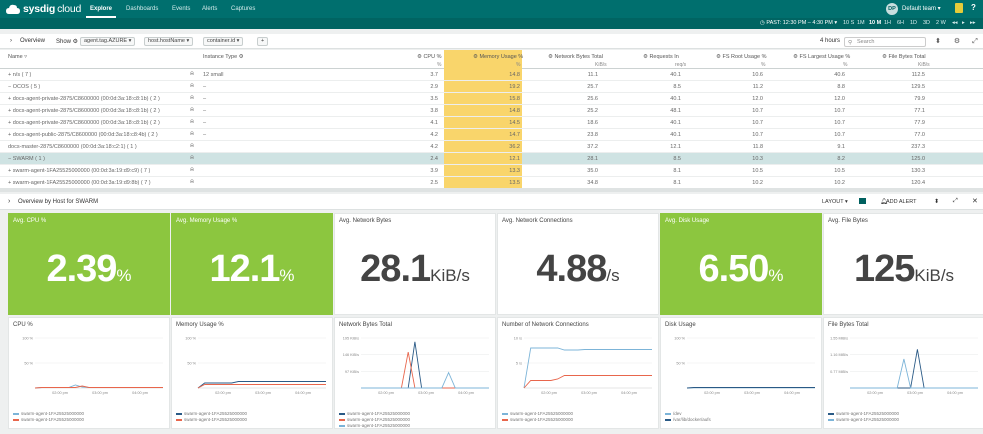  What do you see at coordinates (673, 413) in the screenshot?
I see `legend-entry: /dev` at bounding box center [673, 413].